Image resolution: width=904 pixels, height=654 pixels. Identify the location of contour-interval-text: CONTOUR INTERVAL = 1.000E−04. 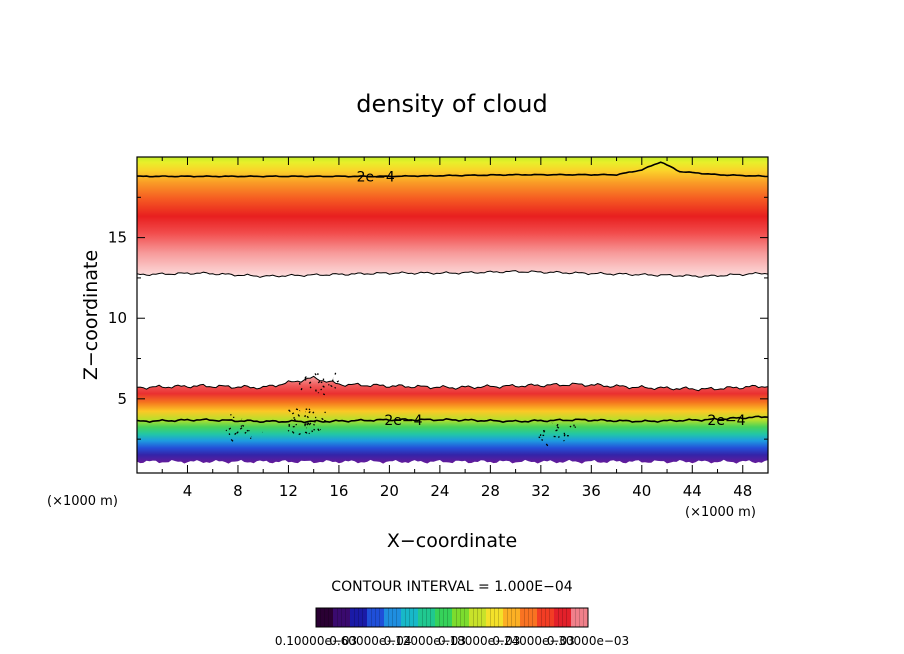
(451, 587).